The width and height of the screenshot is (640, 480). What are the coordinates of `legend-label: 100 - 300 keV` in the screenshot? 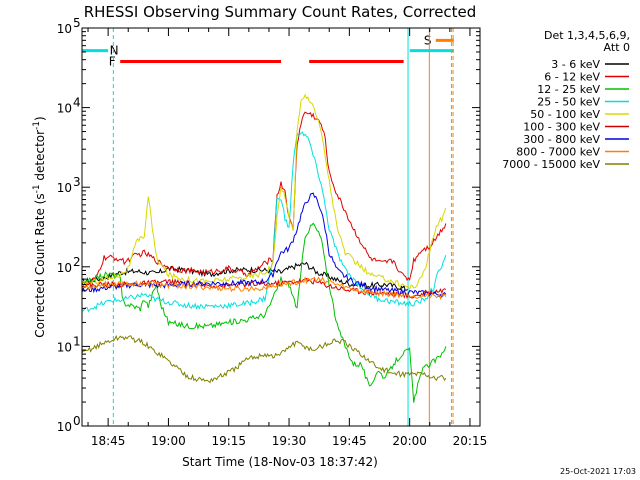 It's located at (561, 127).